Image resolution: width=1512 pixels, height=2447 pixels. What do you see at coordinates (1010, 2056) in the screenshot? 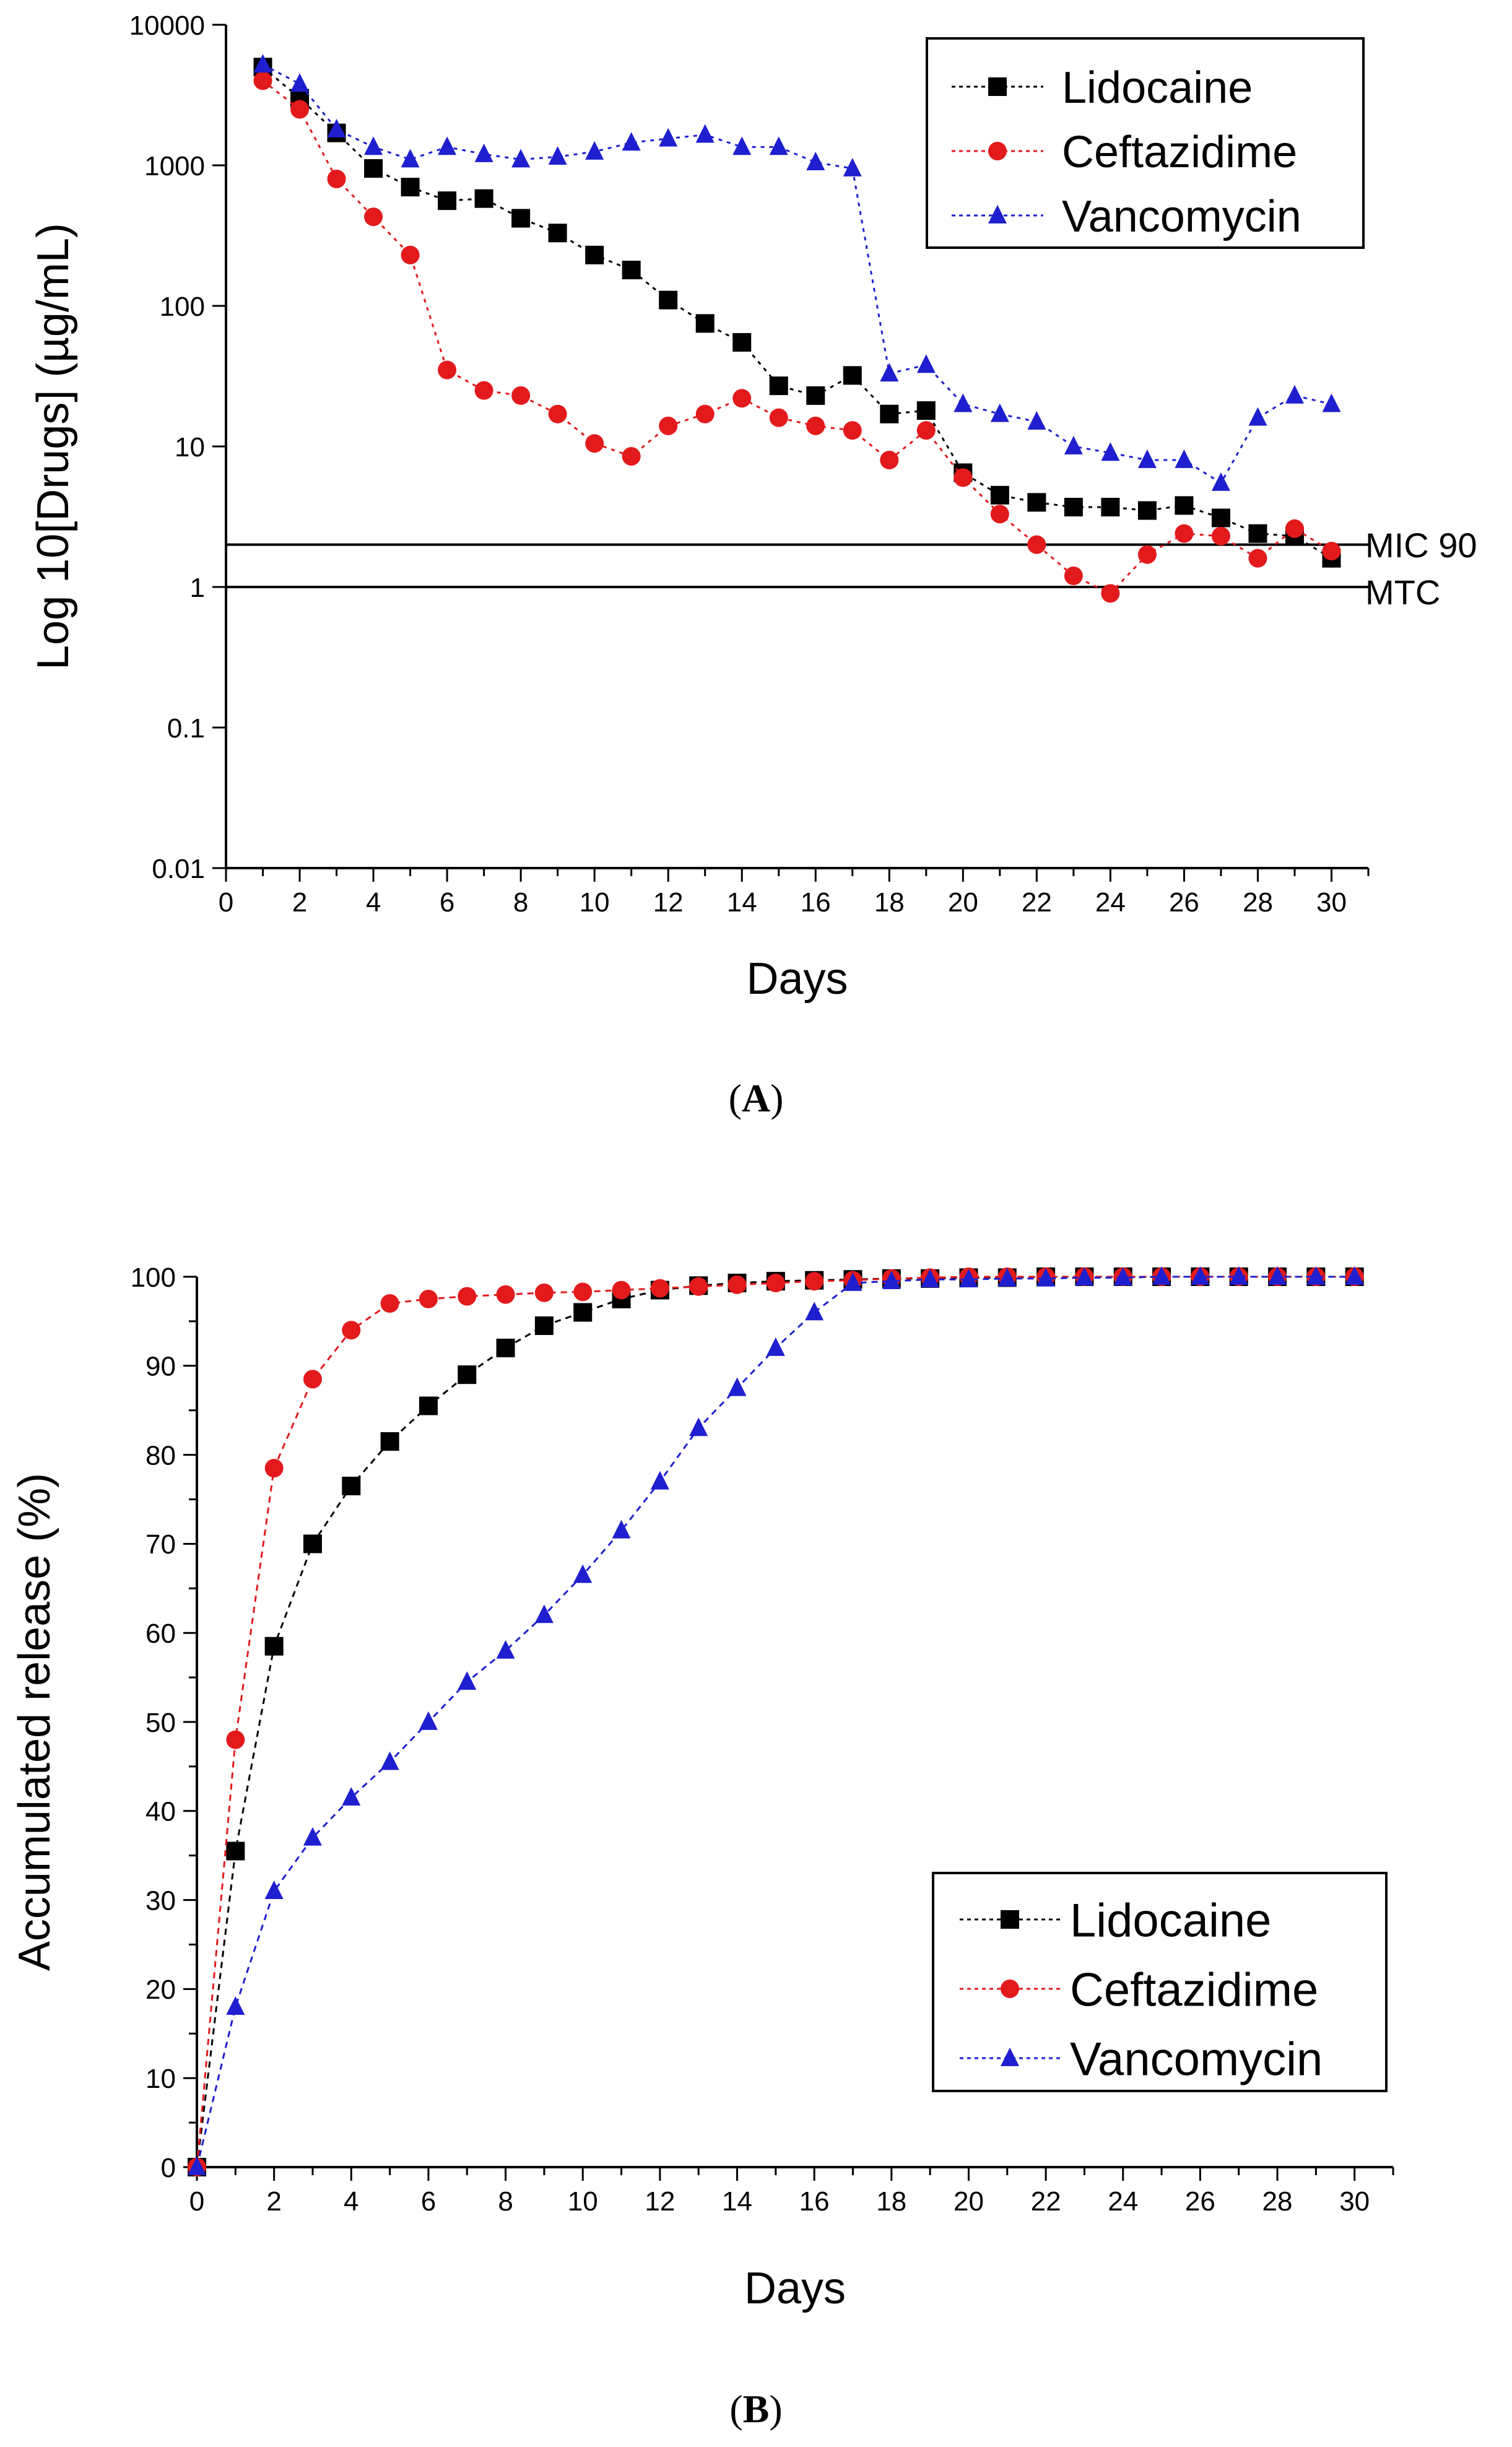
I see `panel-b-legend-vancomycin-marker` at bounding box center [1010, 2056].